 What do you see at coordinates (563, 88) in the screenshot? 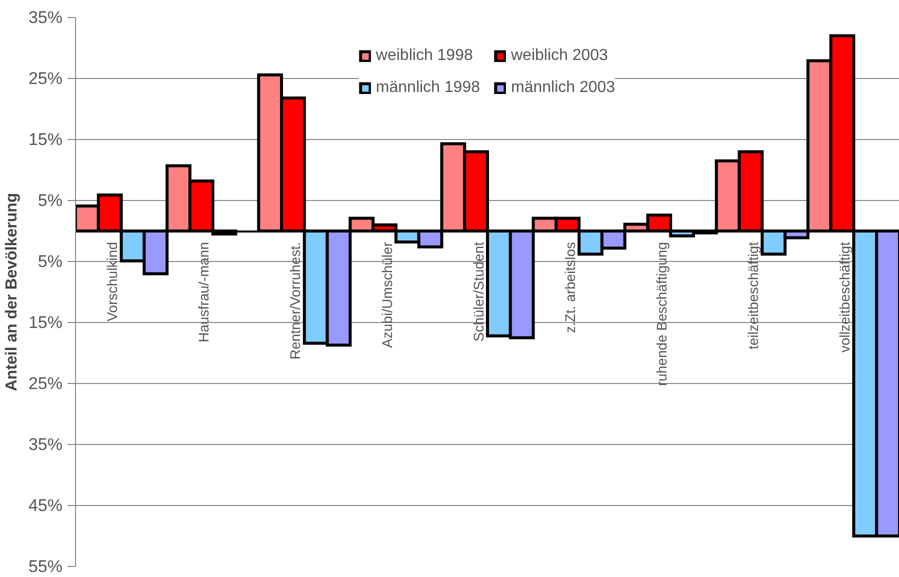
I see `legend-label: männlich 2003` at bounding box center [563, 88].